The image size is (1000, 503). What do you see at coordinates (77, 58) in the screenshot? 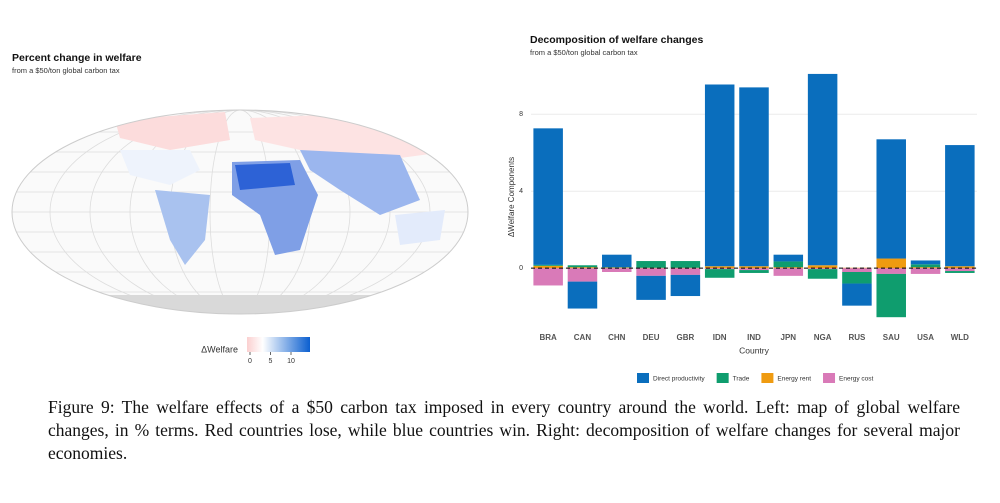
I see `map-title: Percent change in welfare` at bounding box center [77, 58].